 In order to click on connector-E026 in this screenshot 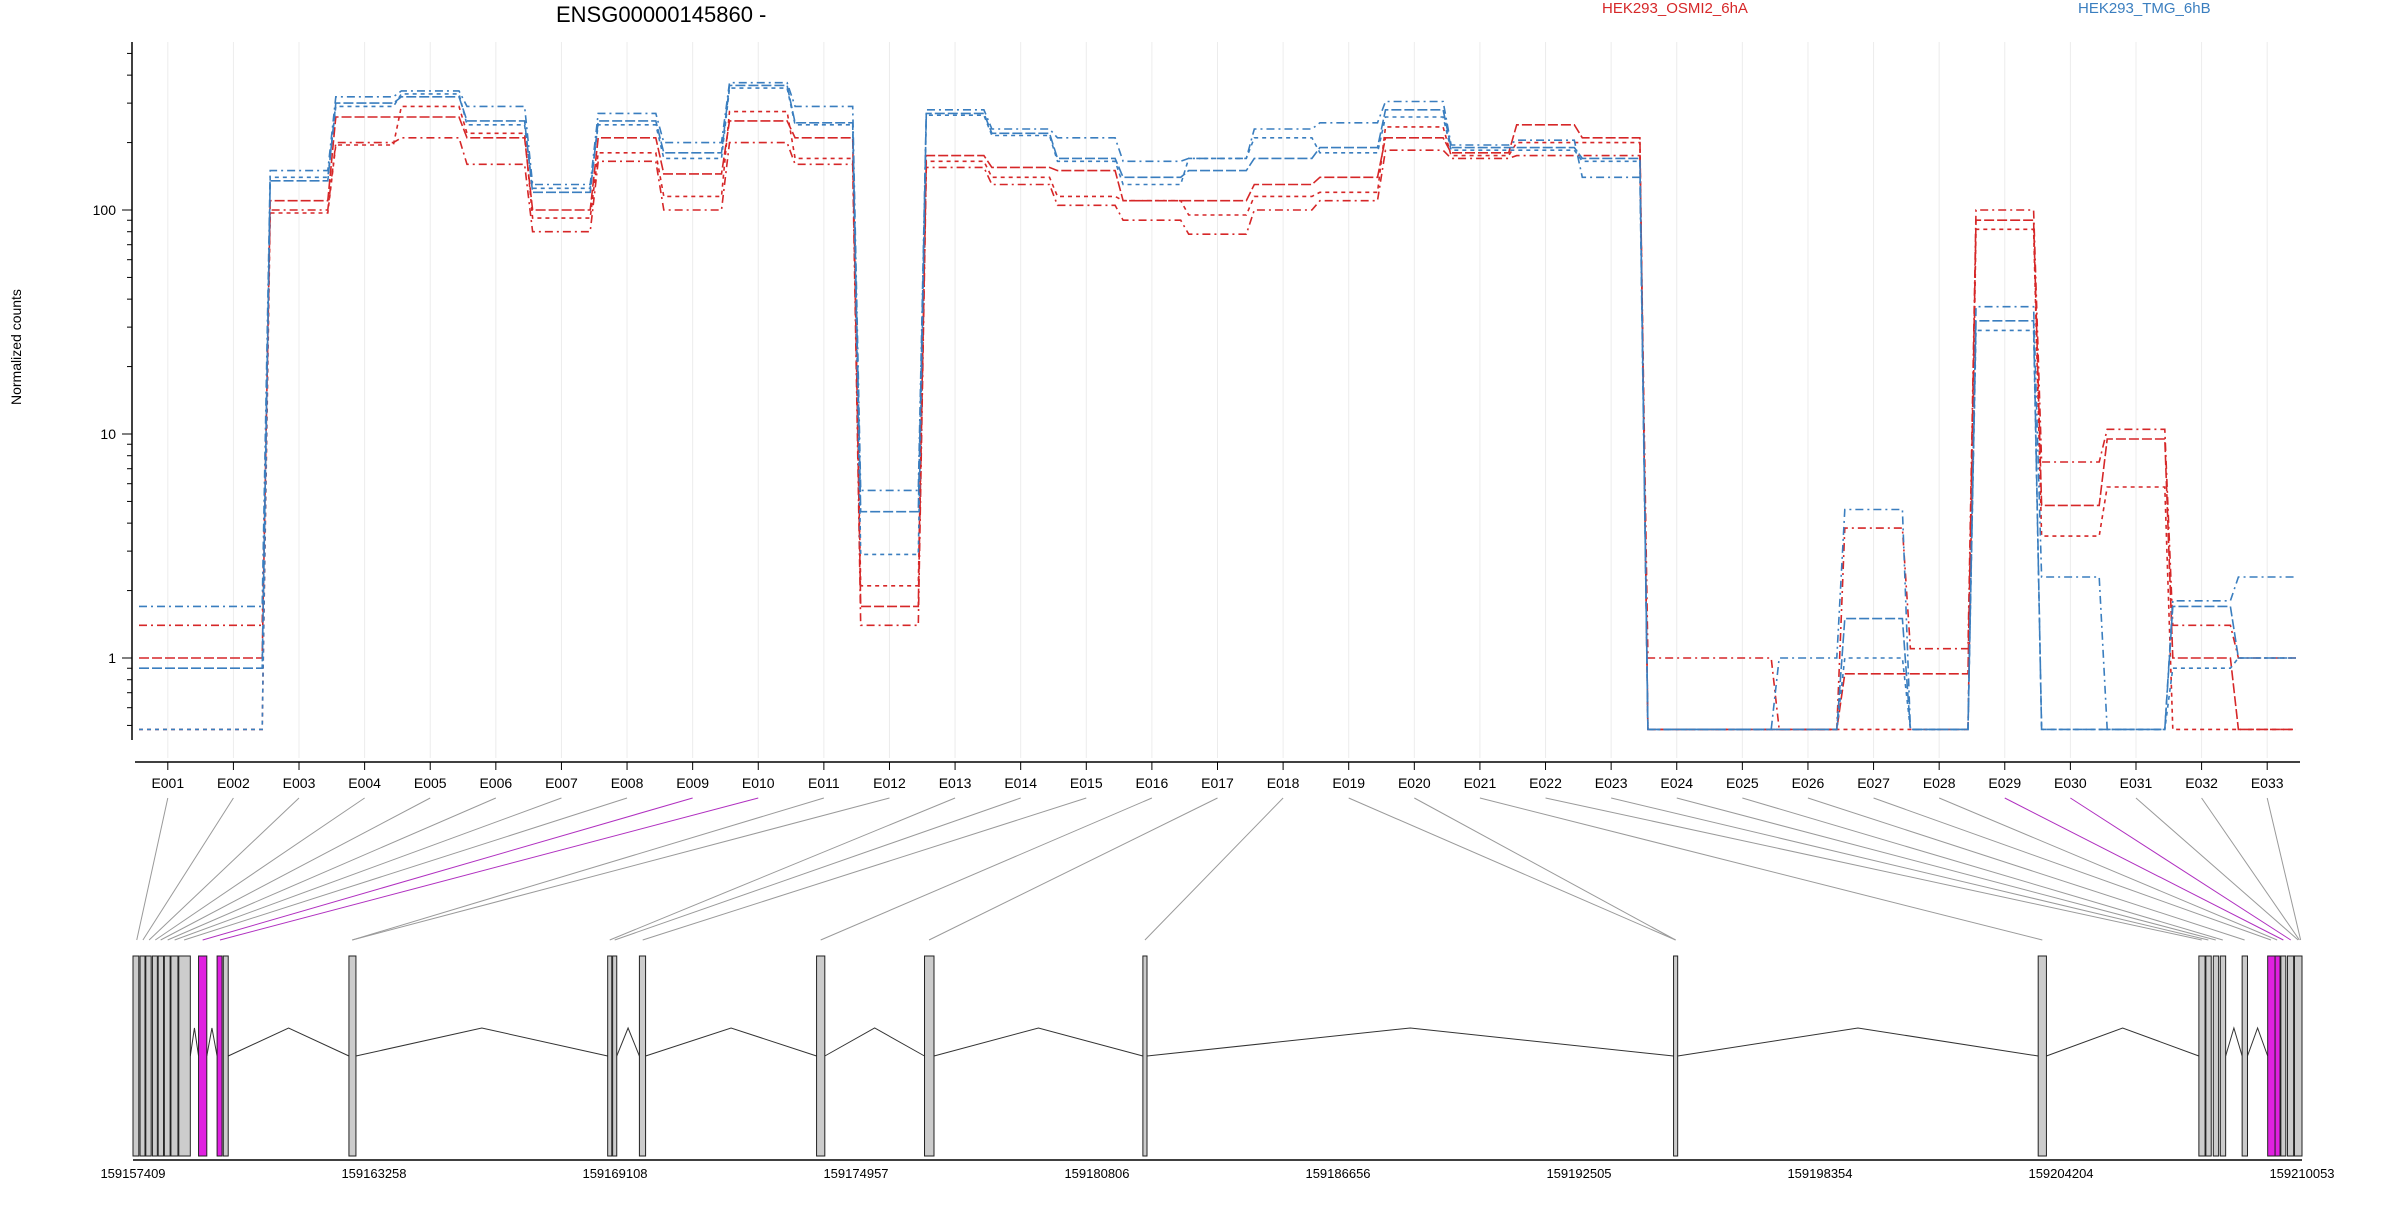, I will do `click(2026, 869)`.